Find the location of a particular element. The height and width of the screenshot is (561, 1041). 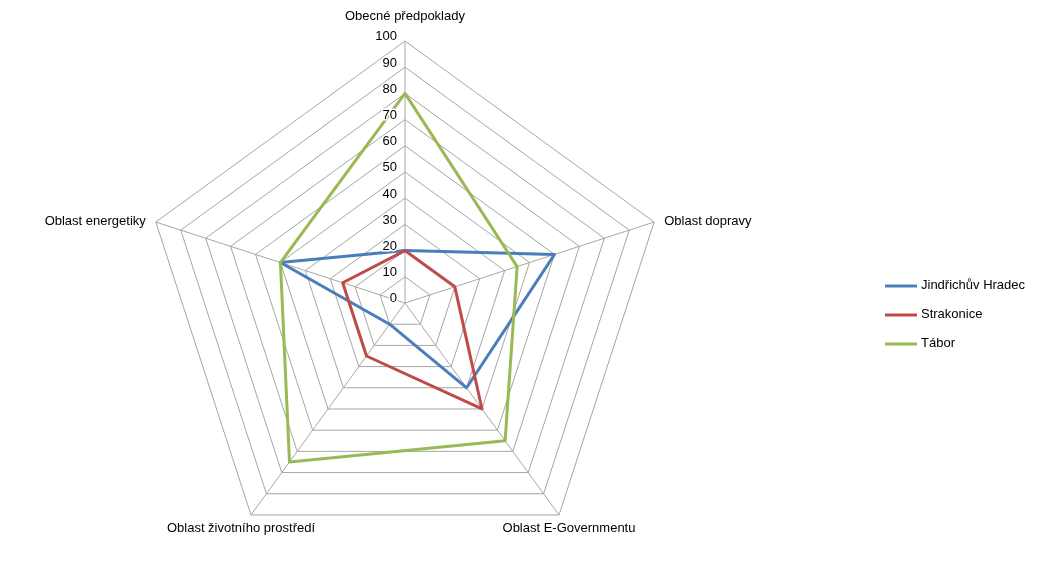

spoke-label: Oblast životního prostředí is located at coordinates (241, 528).